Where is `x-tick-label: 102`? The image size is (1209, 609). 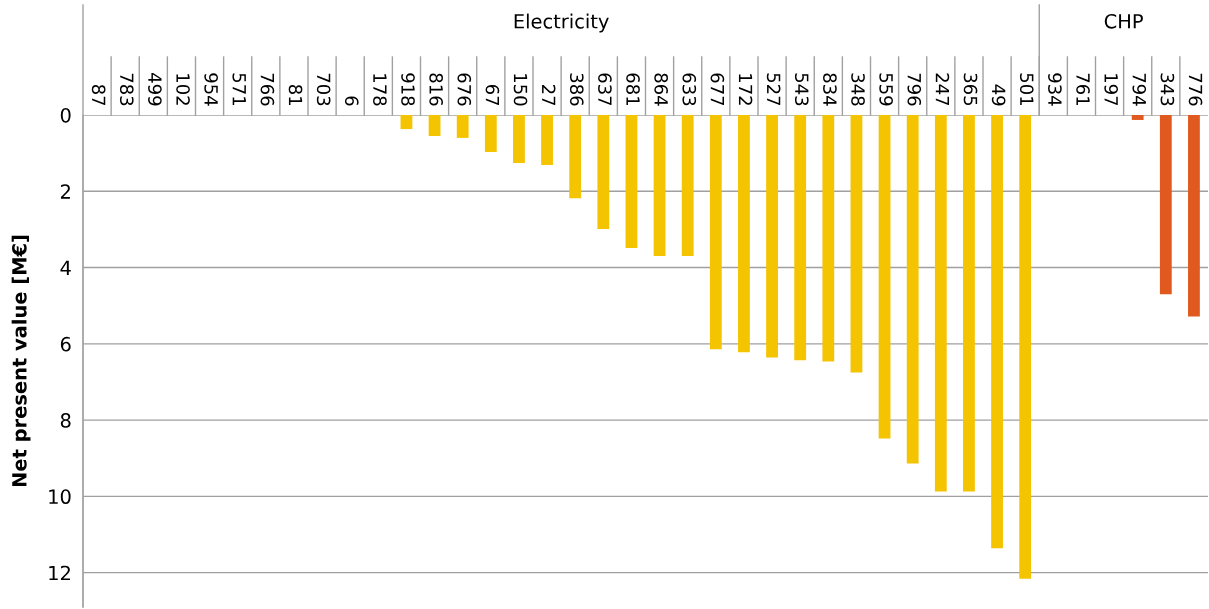
x-tick-label: 102 is located at coordinates (183, 89).